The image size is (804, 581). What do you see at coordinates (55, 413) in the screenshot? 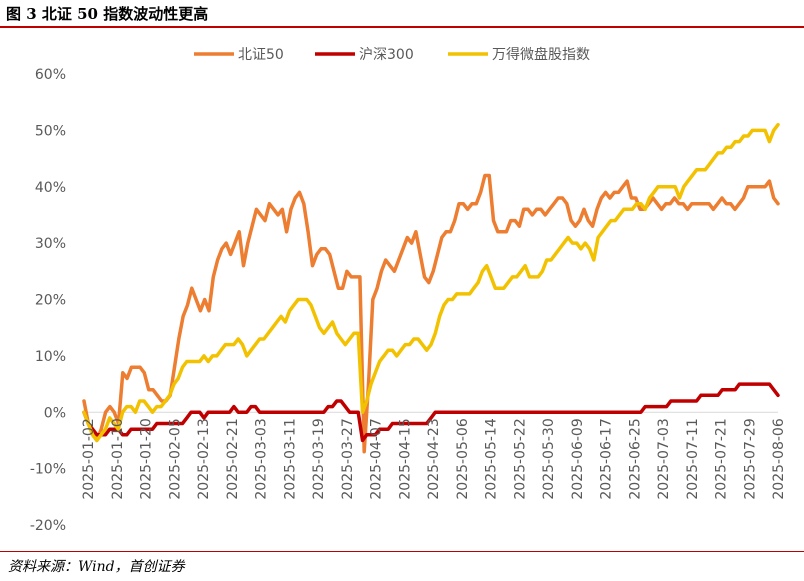
I see `y-tick-label: 0%` at bounding box center [55, 413].